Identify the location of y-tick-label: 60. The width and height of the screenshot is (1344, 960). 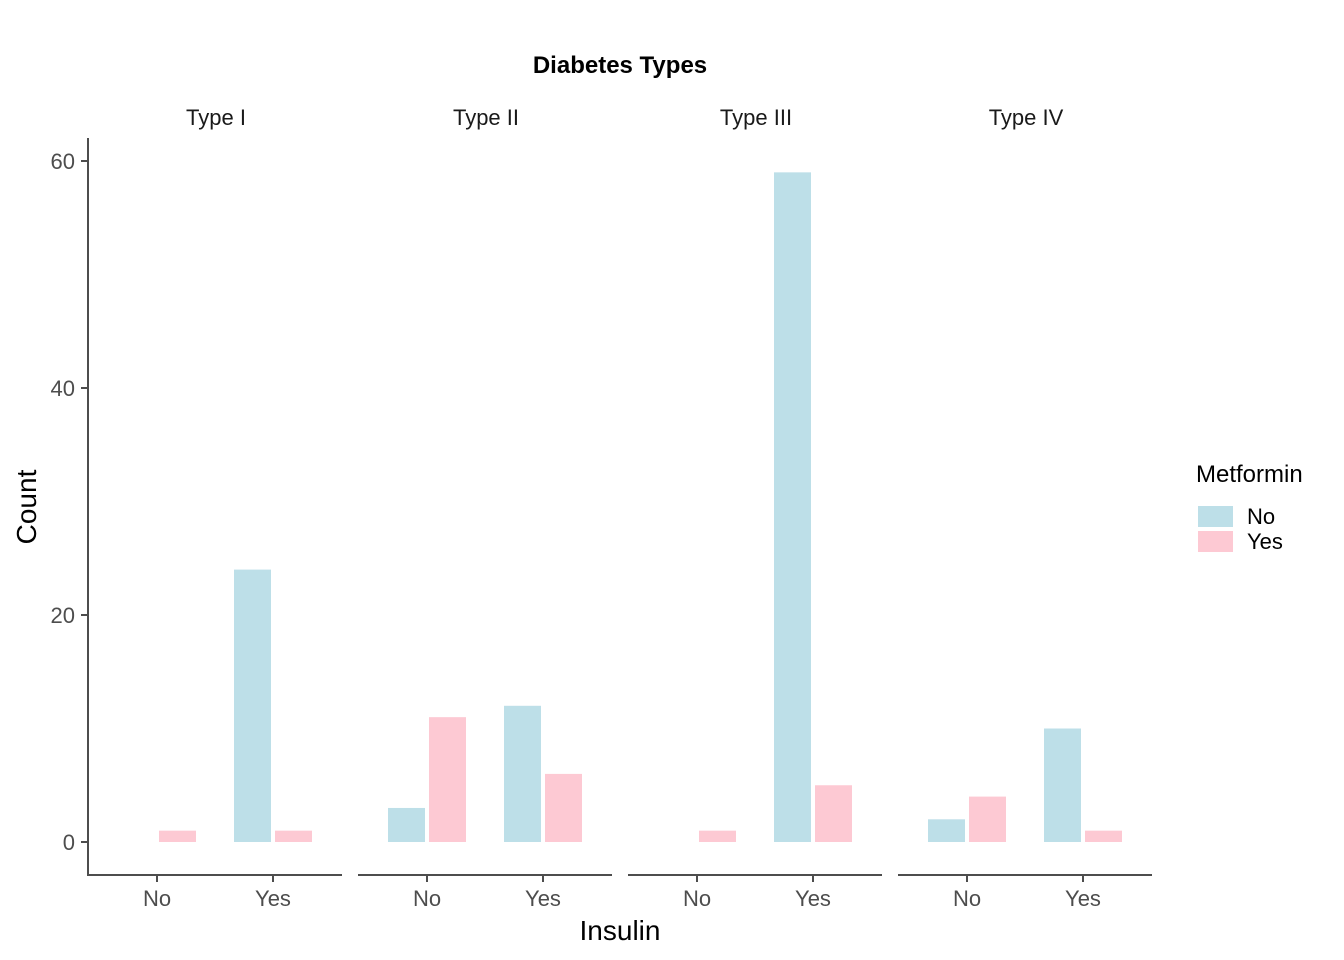
(63, 161).